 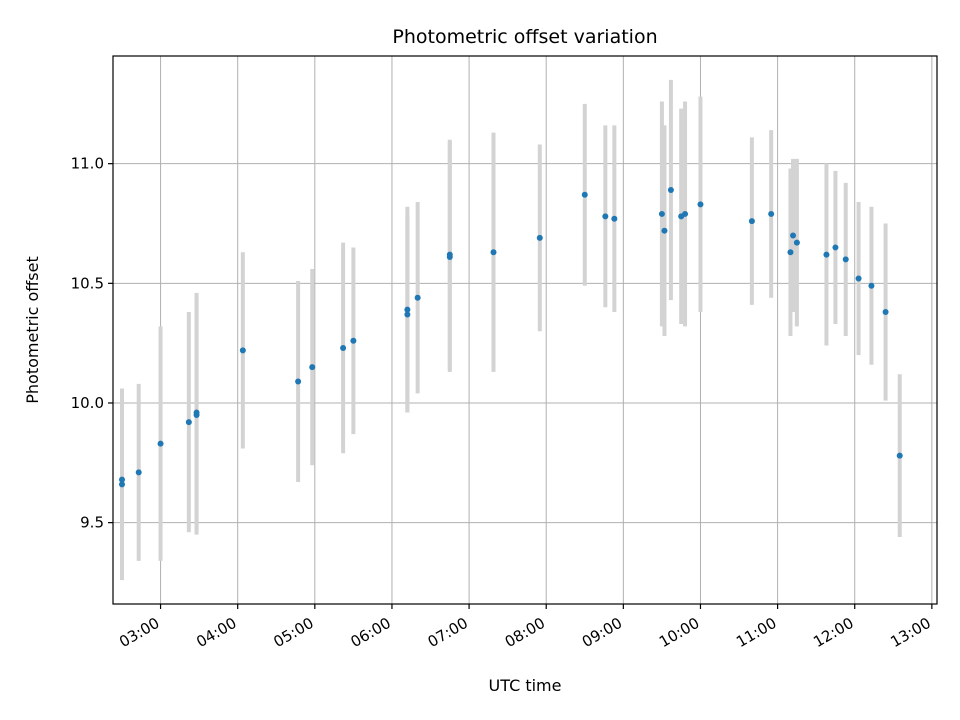 What do you see at coordinates (32, 330) in the screenshot?
I see `y-axis-label: Photometric offset` at bounding box center [32, 330].